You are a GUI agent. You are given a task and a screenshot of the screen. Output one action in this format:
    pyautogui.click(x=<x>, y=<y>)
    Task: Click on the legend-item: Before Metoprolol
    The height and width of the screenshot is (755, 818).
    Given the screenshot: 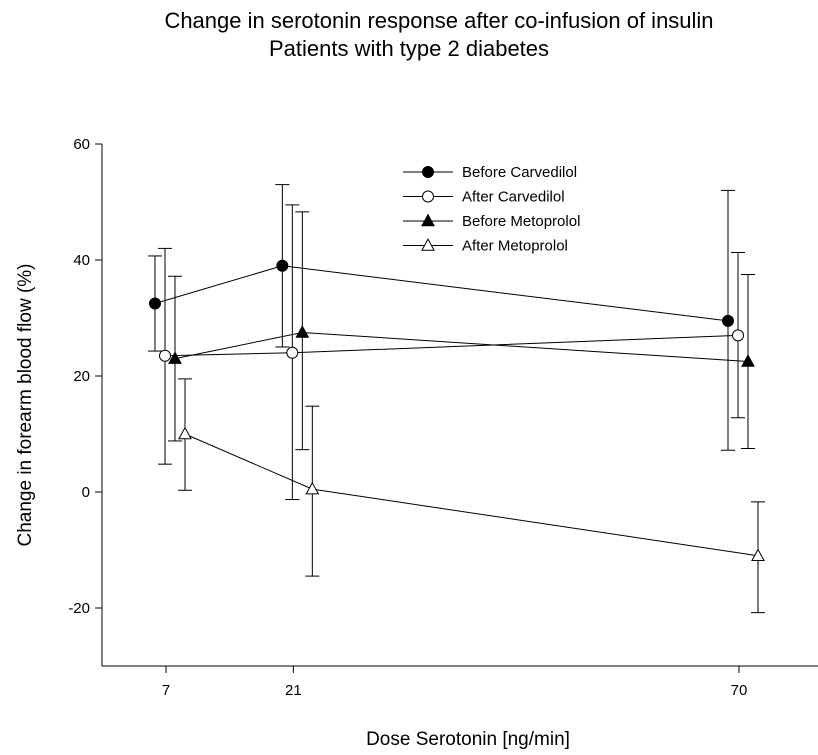 What is the action you would take?
    pyautogui.click(x=491, y=221)
    